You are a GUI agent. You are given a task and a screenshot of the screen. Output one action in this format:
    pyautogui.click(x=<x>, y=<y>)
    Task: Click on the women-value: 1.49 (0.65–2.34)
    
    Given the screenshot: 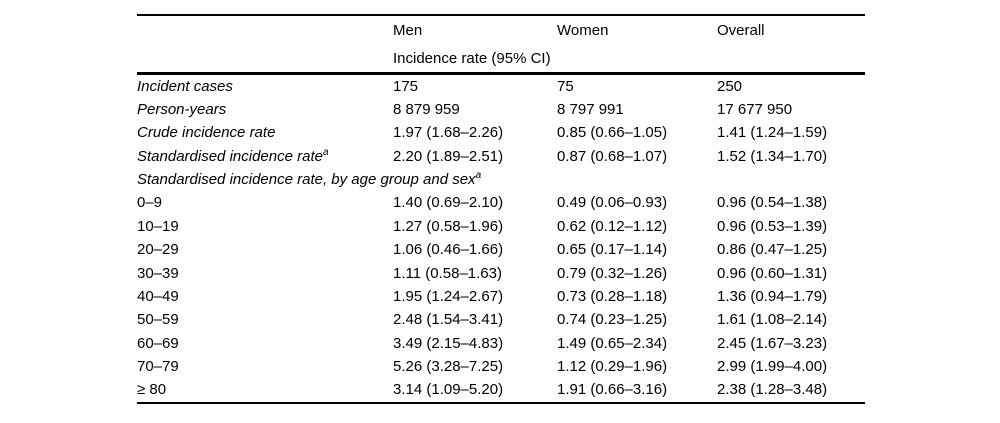 What is the action you would take?
    pyautogui.click(x=612, y=343)
    